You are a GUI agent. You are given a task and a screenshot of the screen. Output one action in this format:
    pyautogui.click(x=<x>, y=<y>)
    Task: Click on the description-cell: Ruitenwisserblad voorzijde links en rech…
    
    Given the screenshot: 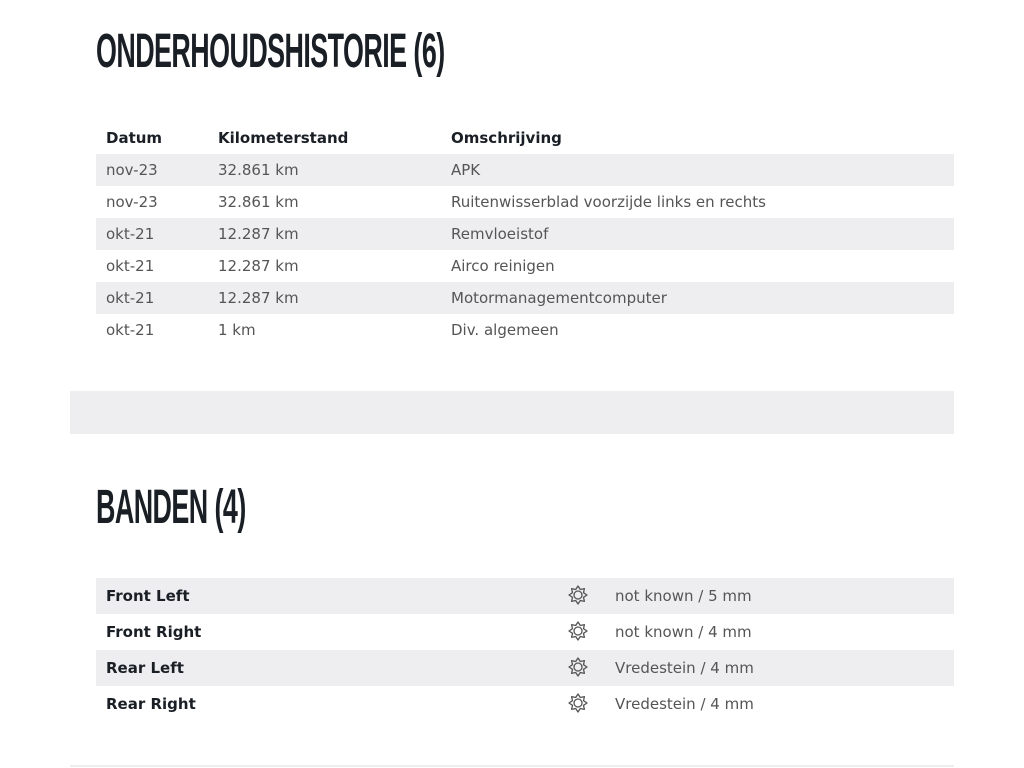 What is the action you would take?
    pyautogui.click(x=608, y=202)
    